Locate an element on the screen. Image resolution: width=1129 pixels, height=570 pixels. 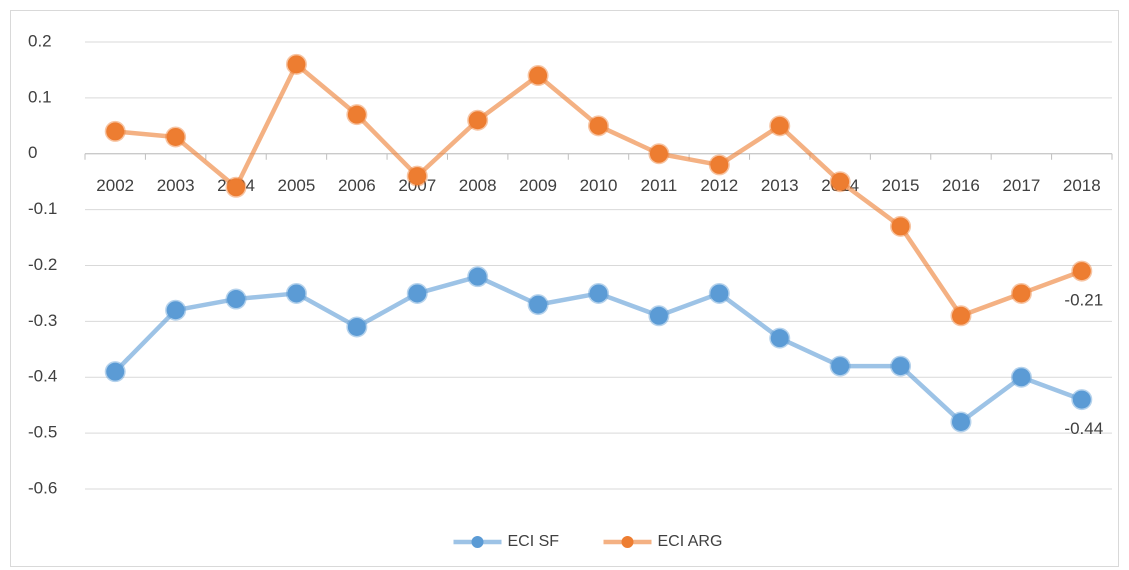
legend-label: ECI SF is located at coordinates (534, 541).